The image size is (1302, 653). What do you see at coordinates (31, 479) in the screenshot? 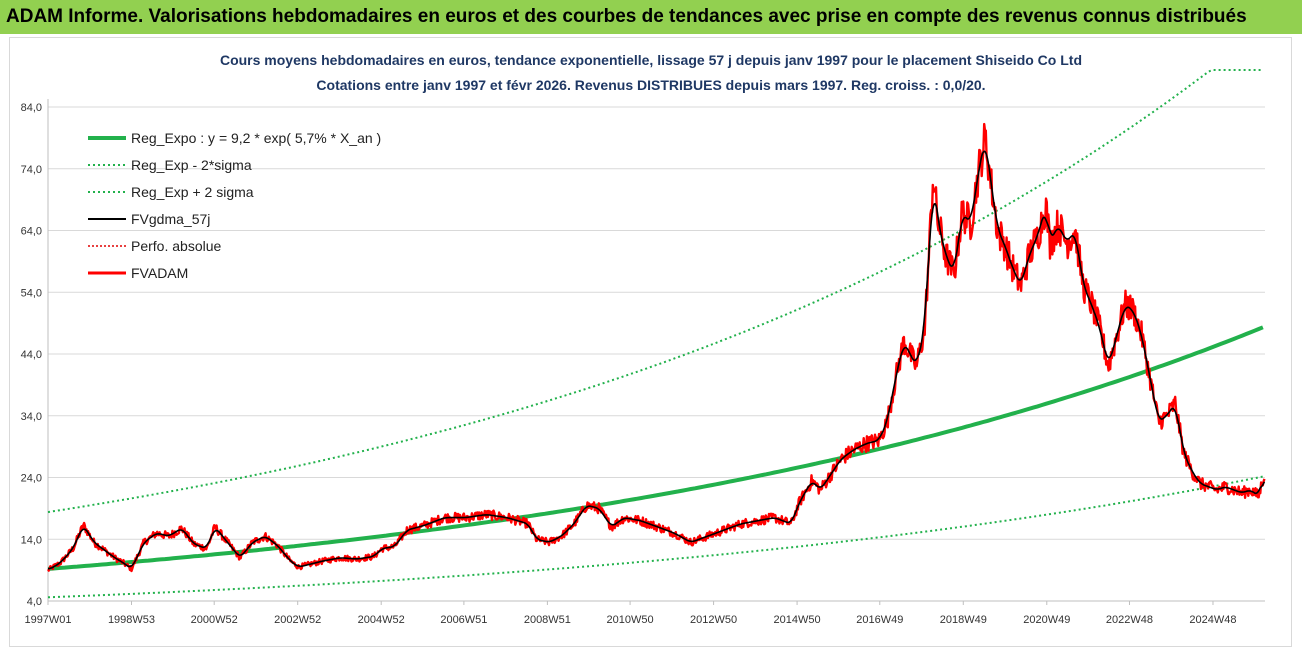
I see `y-tick-label: 24,0` at bounding box center [31, 479].